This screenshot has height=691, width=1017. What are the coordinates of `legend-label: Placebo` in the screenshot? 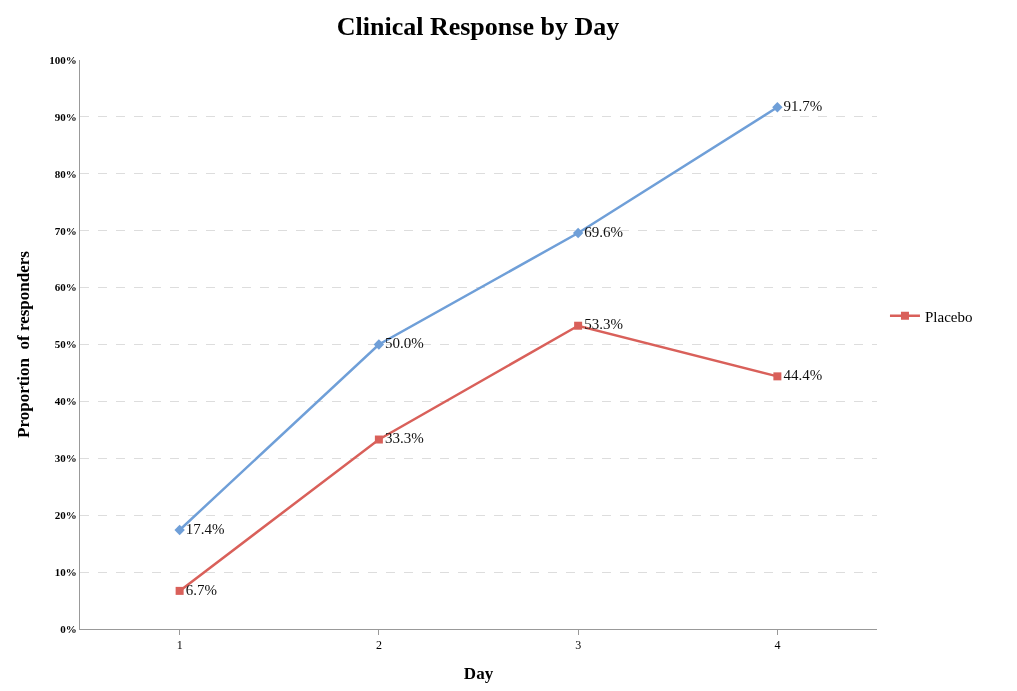 It's located at (948, 316).